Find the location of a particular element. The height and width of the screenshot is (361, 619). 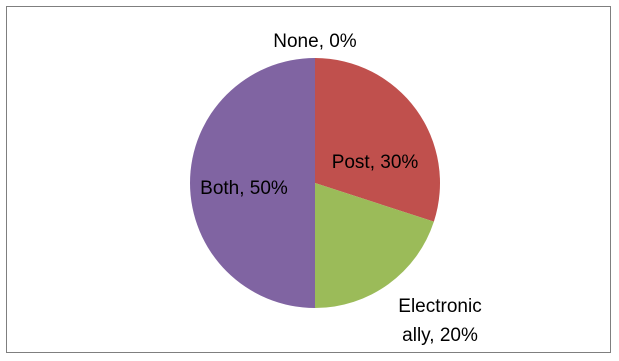

pie-slice-both is located at coordinates (252, 183).